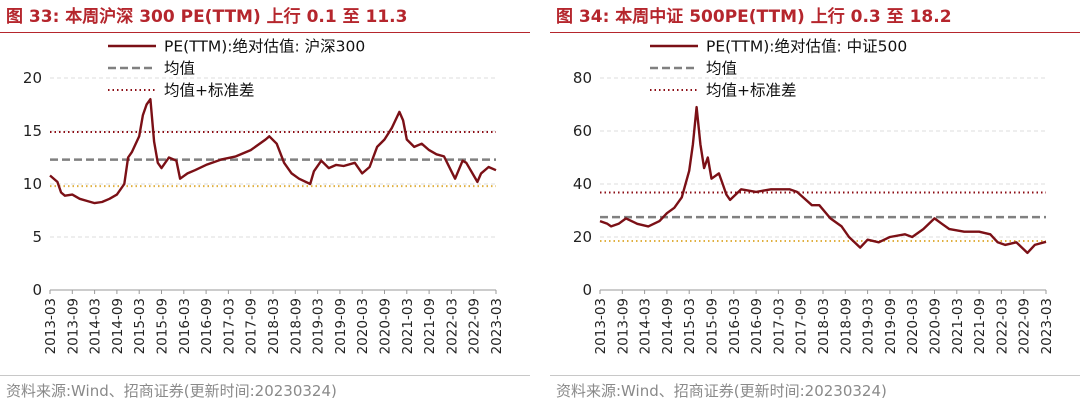 This screenshot has width=1080, height=405. Describe the element at coordinates (582, 131) in the screenshot. I see `y-tick-label: 60` at that location.